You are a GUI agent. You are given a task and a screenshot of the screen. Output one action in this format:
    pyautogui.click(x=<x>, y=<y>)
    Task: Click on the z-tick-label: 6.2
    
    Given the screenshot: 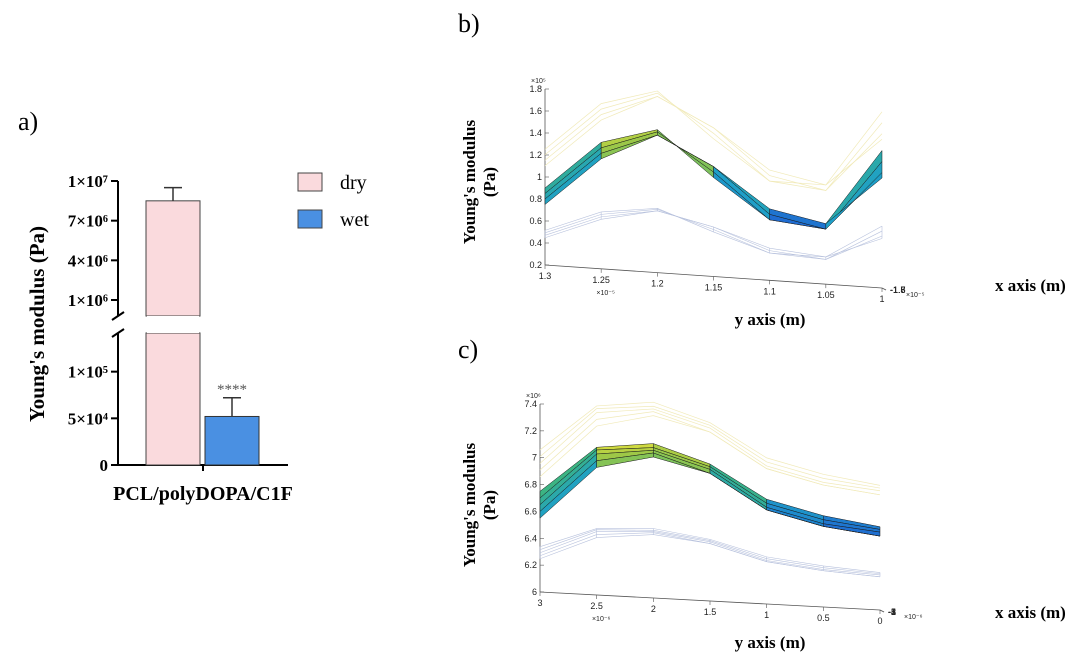 What is the action you would take?
    pyautogui.click(x=530, y=565)
    